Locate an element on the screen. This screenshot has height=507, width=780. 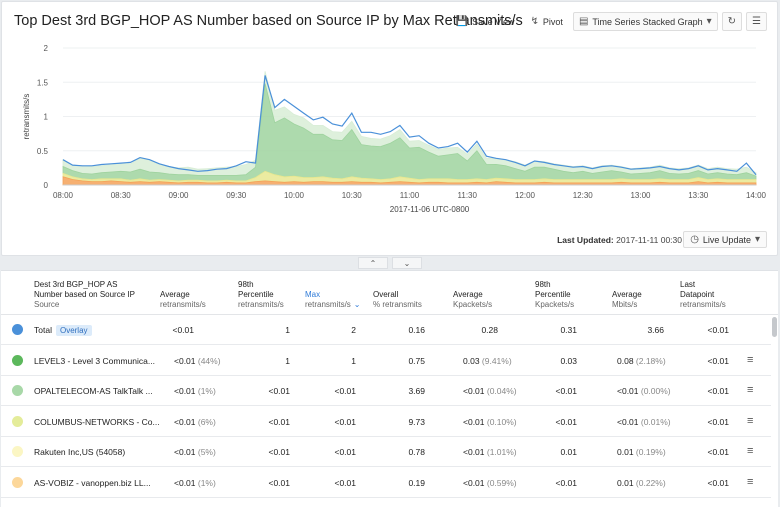
collapse-up-button: ⌃ is located at coordinates (373, 263).